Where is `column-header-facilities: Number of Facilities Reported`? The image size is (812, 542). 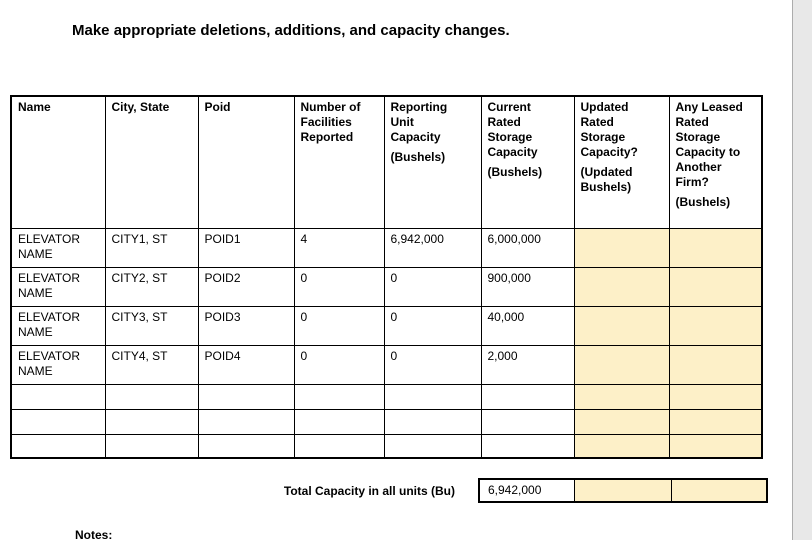 column-header-facilities: Number of Facilities Reported is located at coordinates (339, 162).